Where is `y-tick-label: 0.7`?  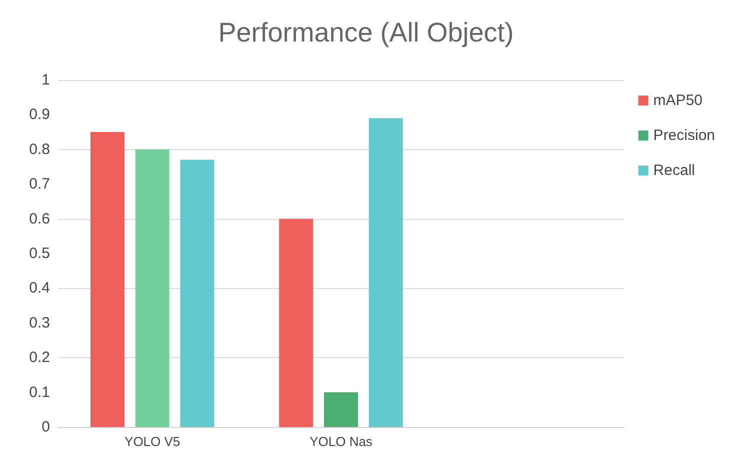 y-tick-label: 0.7 is located at coordinates (39, 184).